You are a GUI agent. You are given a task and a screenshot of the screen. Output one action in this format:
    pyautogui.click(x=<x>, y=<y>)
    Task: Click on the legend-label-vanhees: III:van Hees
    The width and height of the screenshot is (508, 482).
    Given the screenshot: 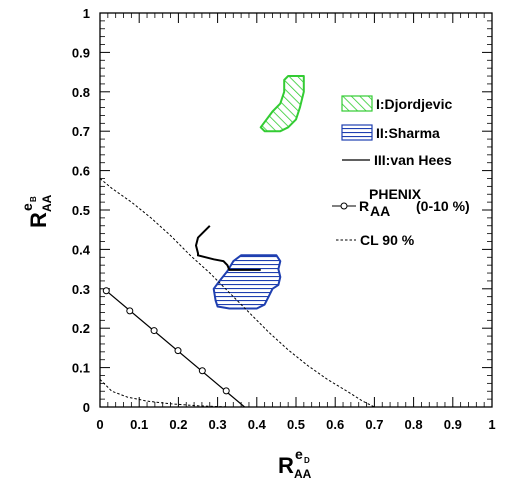 What is the action you would take?
    pyautogui.click(x=413, y=160)
    